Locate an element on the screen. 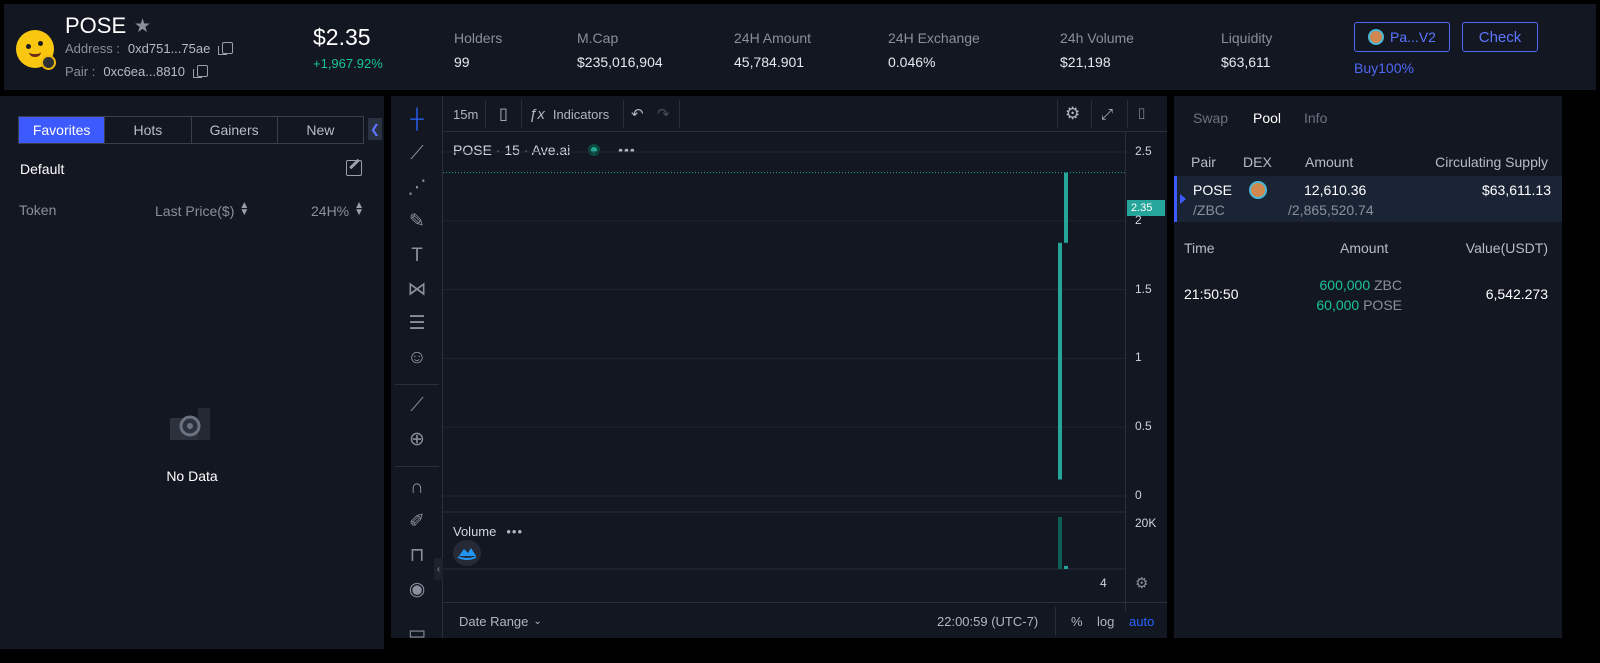  zoom-in-icon: ⊕ is located at coordinates (417, 439).